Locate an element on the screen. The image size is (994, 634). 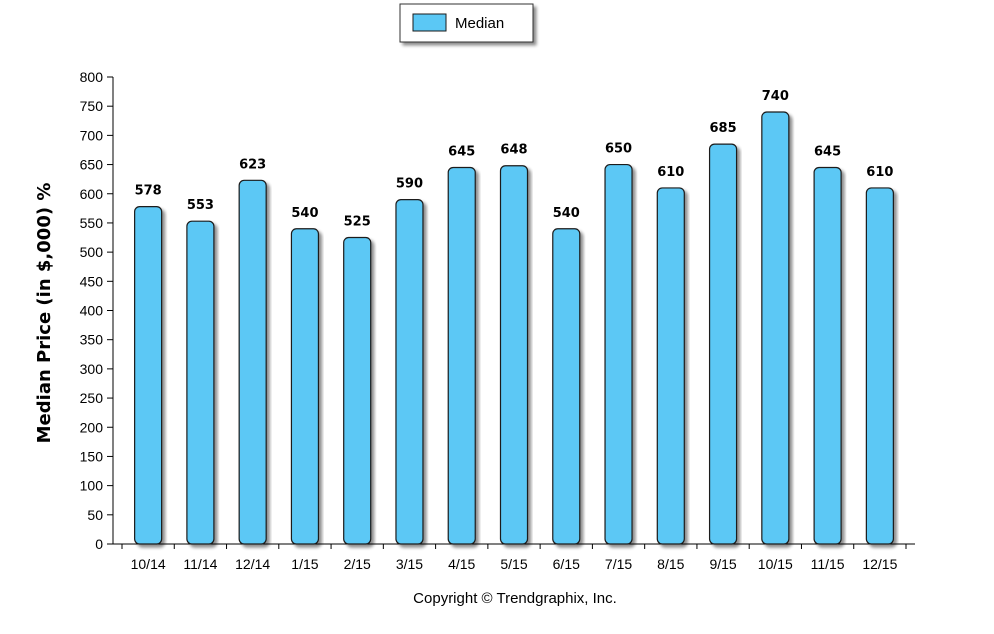
y-tick-label: 800 is located at coordinates (92, 77).